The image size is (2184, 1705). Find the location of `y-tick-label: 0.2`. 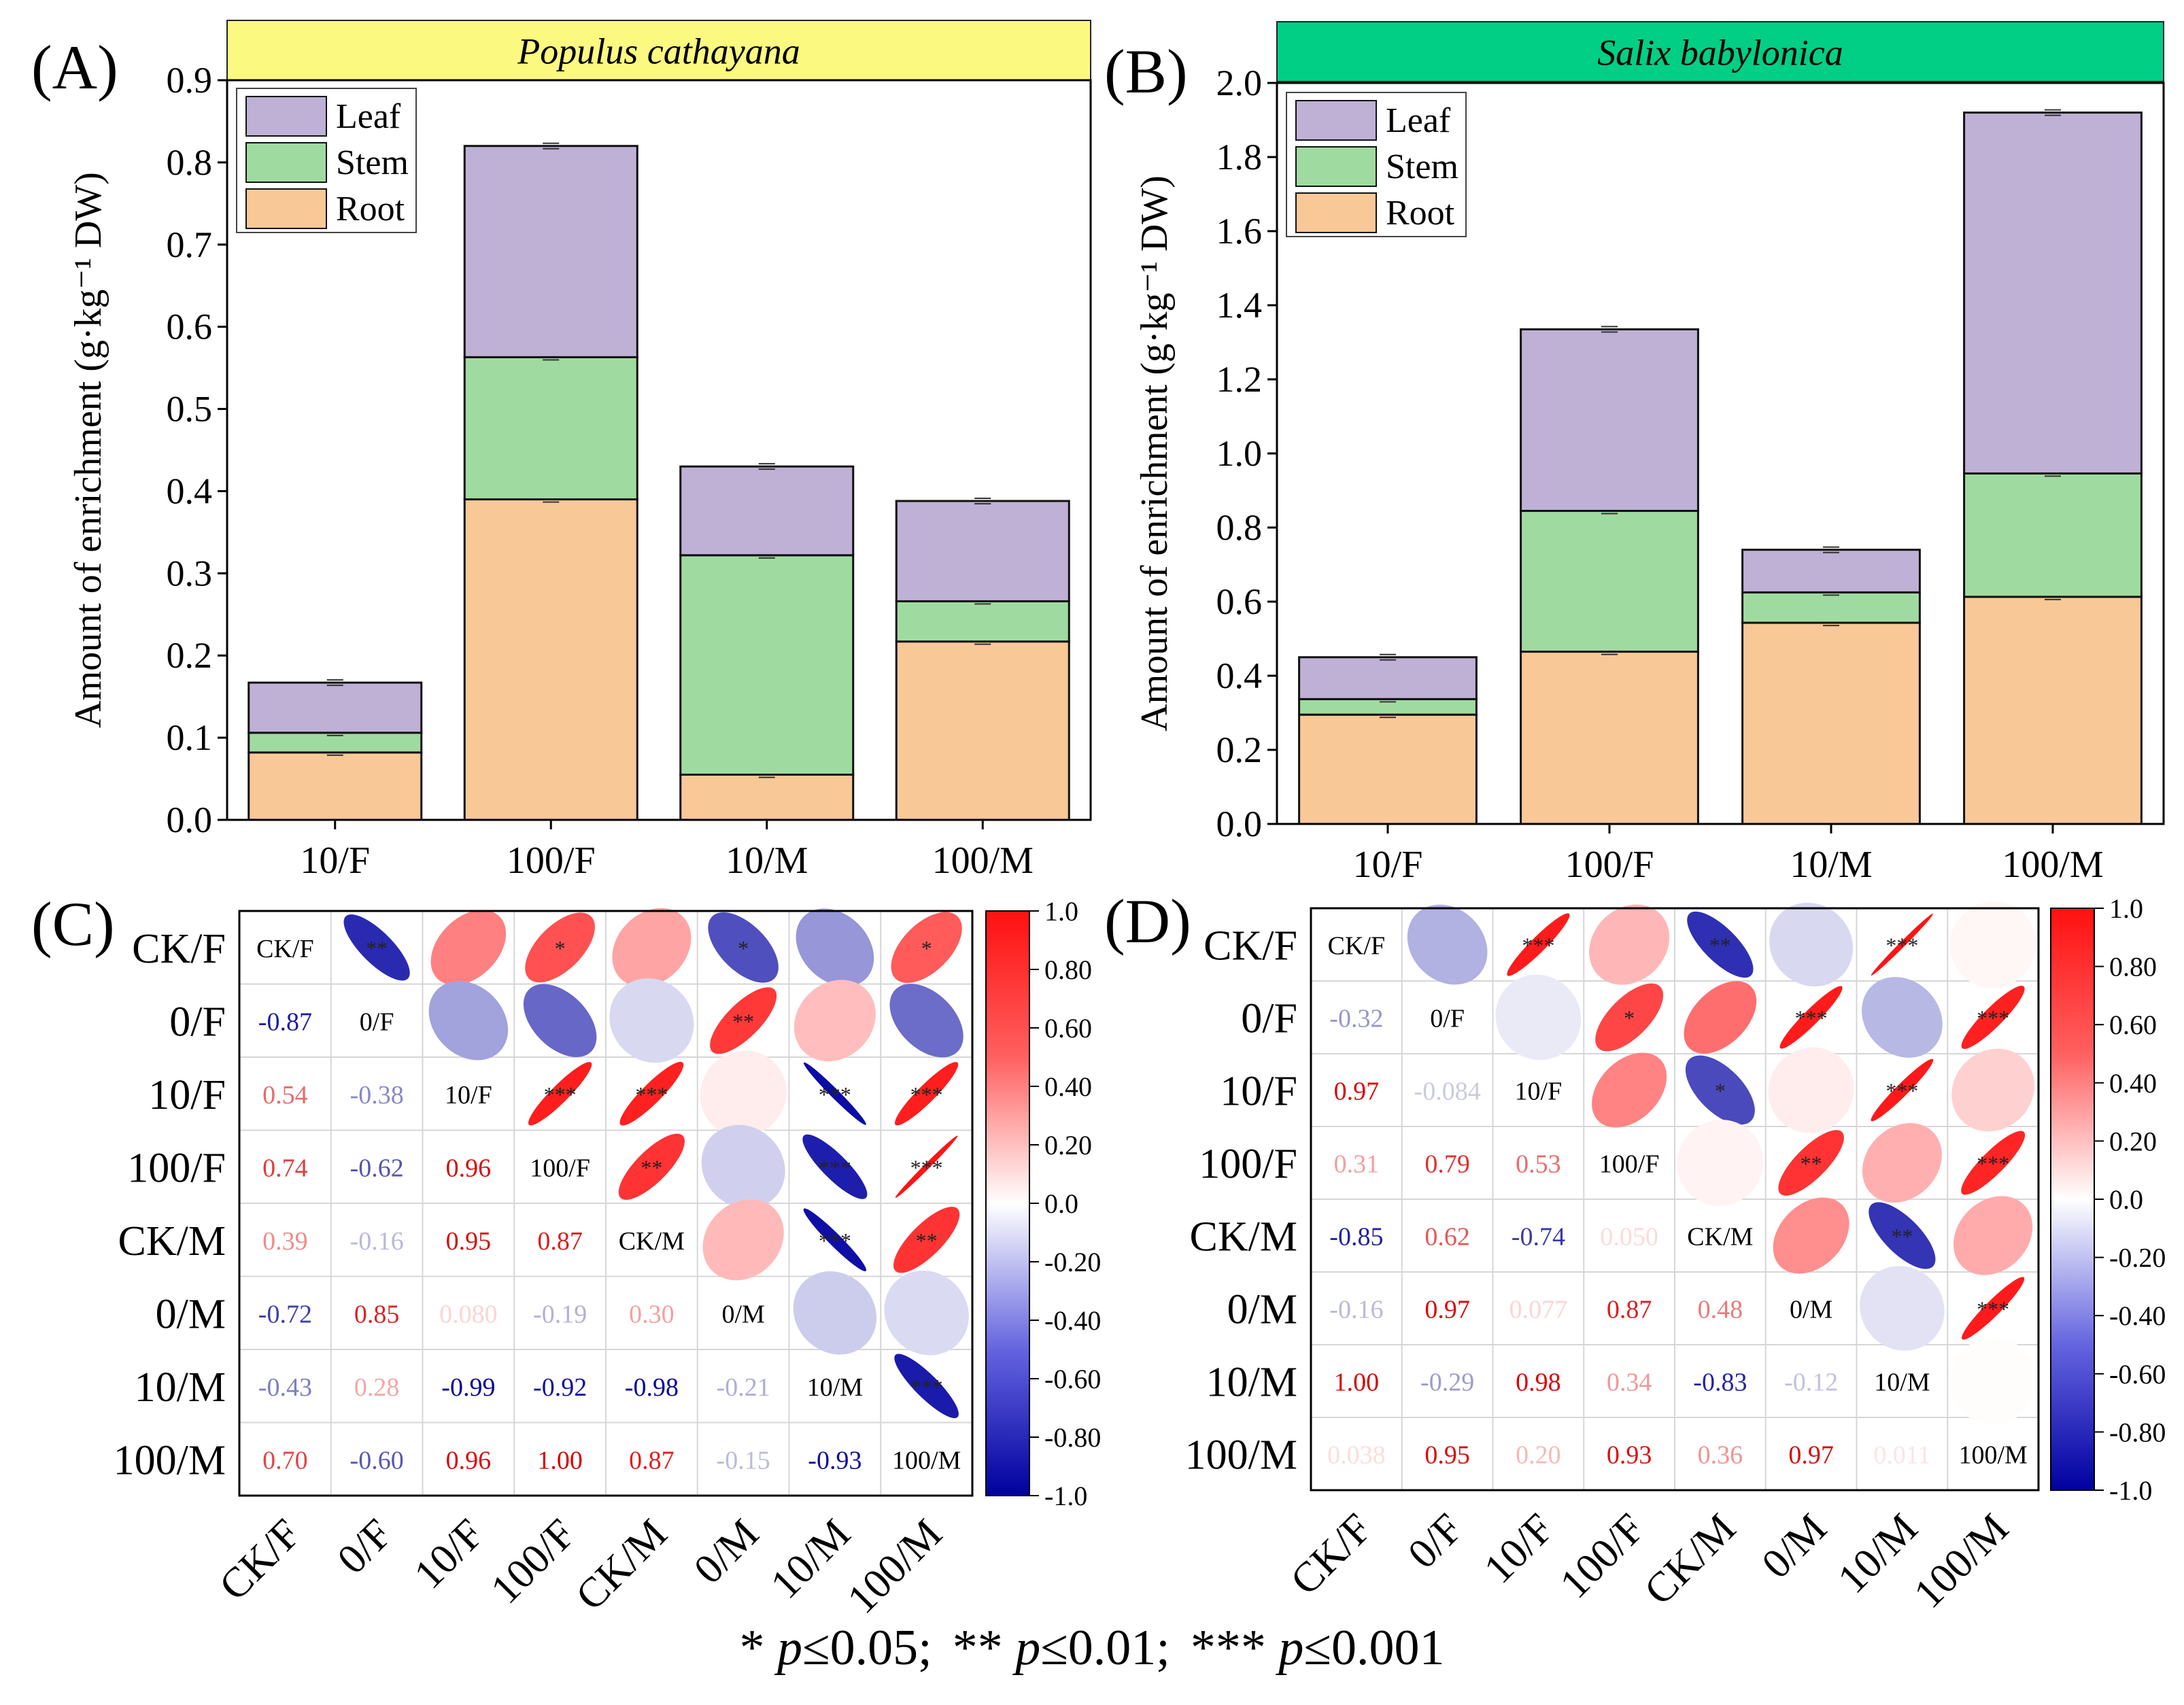

y-tick-label: 0.2 is located at coordinates (1240, 749).